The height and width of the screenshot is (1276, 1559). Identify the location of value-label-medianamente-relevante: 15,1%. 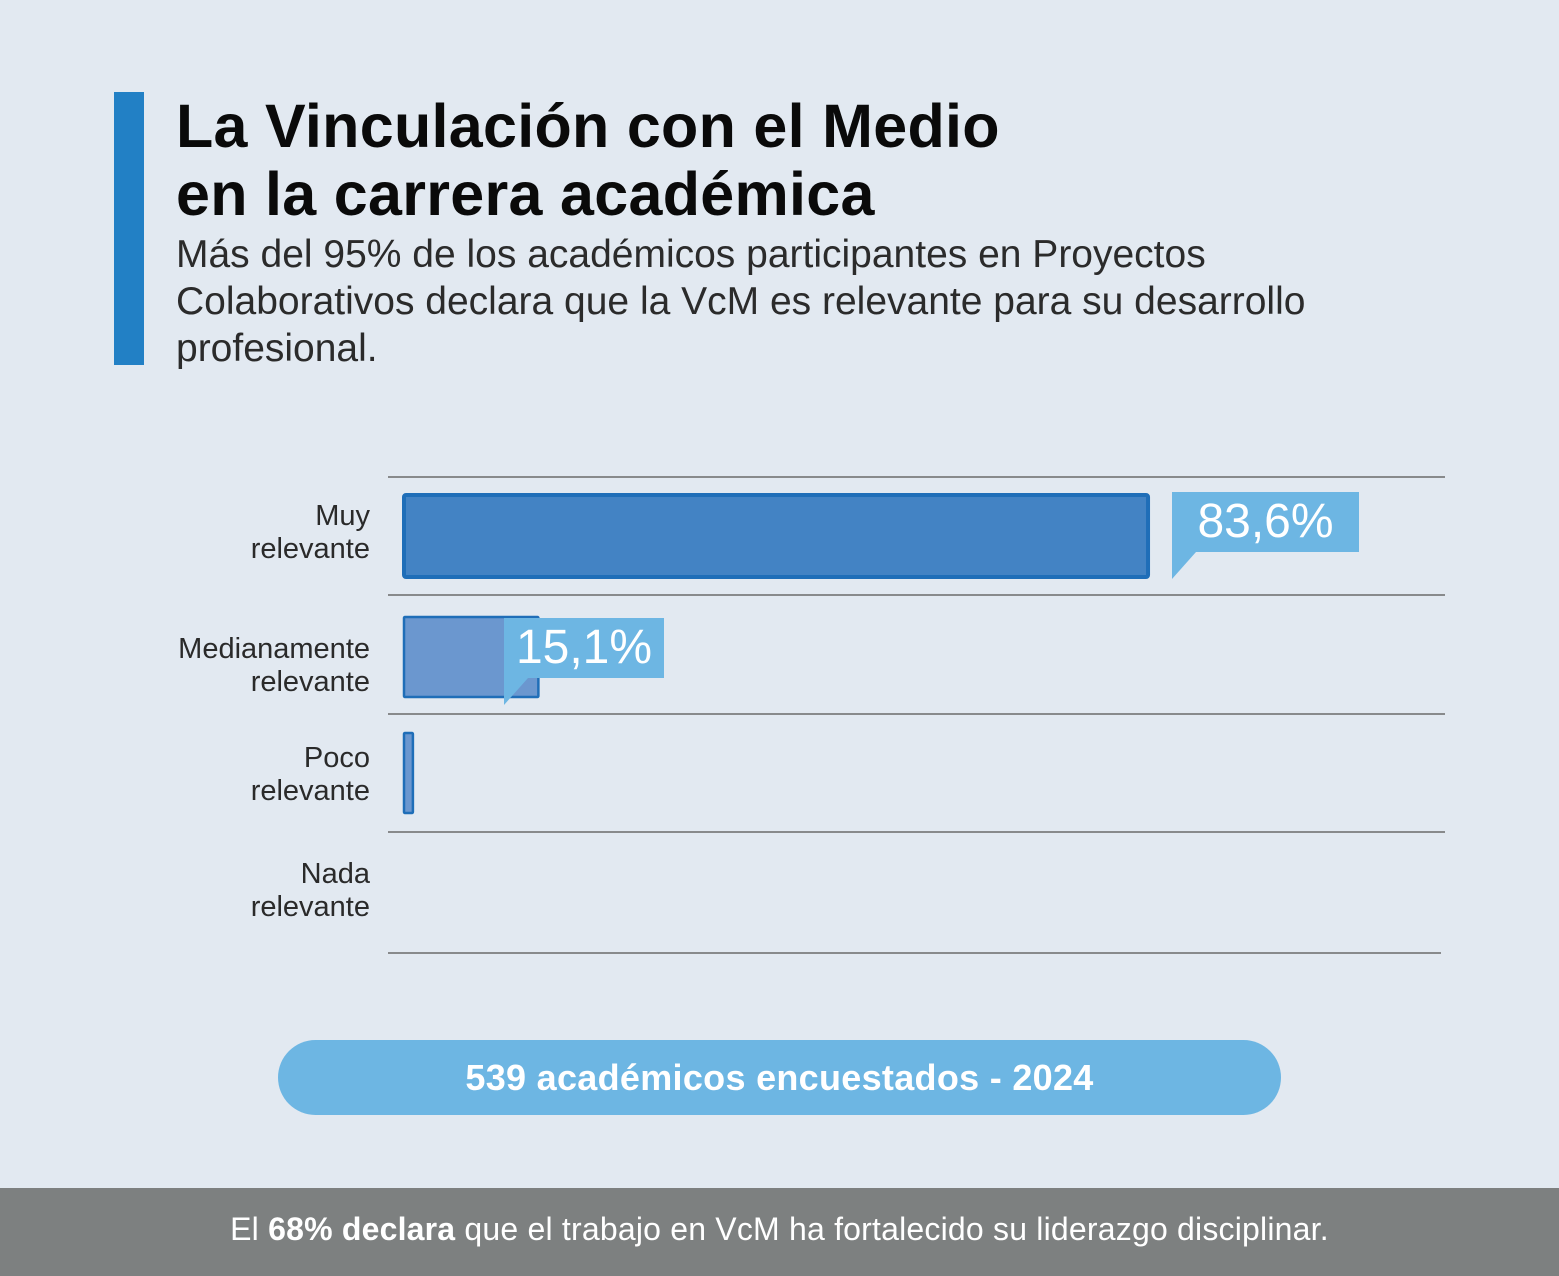
(584, 661).